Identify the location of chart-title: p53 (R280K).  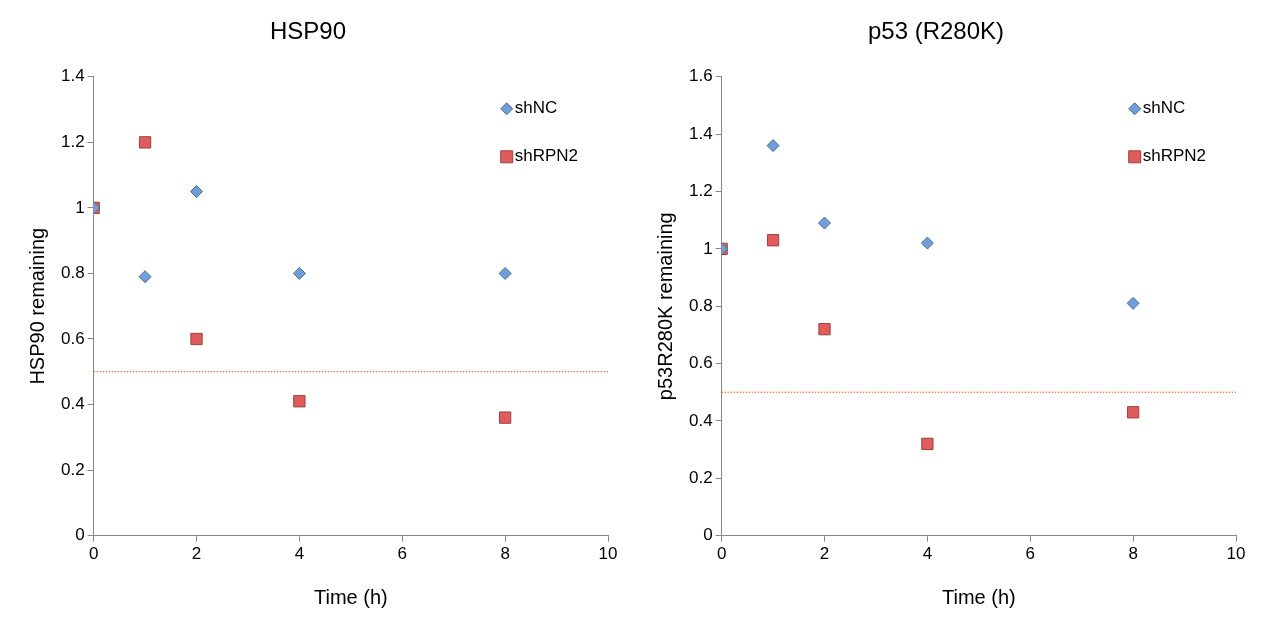
(936, 31).